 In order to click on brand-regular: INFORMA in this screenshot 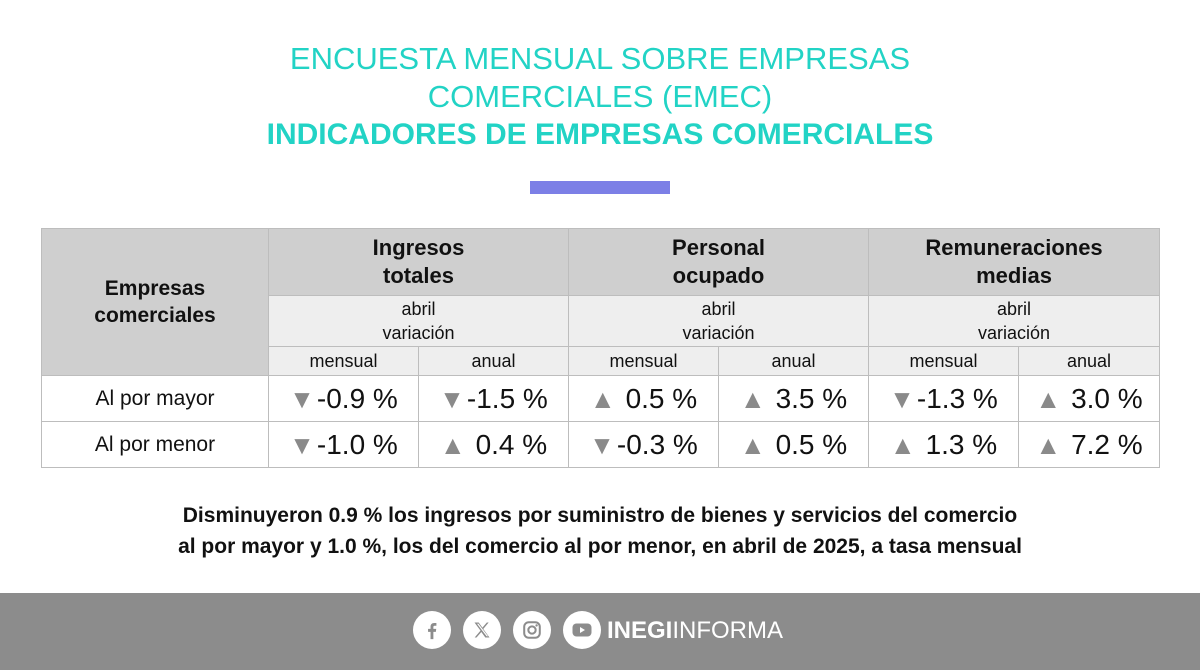, I will do `click(728, 630)`.